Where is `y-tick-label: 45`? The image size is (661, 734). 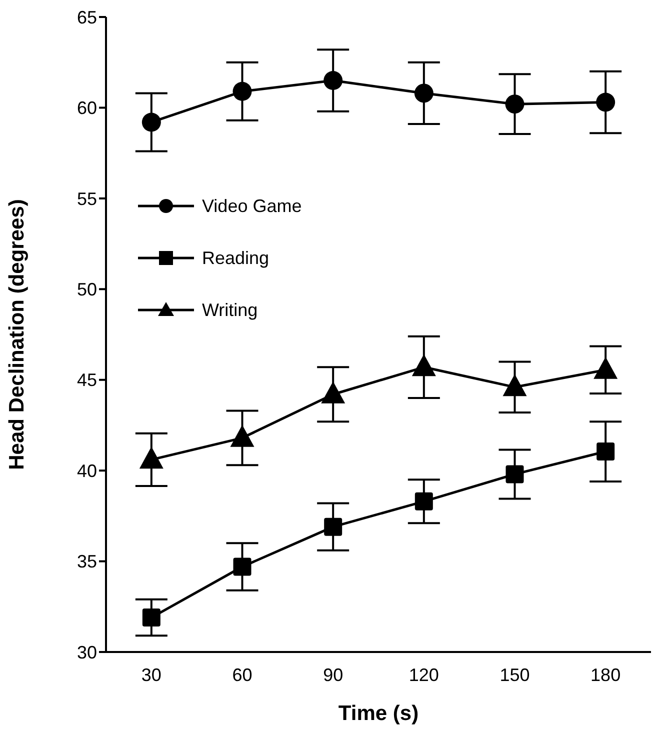
y-tick-label: 45 is located at coordinates (86, 380).